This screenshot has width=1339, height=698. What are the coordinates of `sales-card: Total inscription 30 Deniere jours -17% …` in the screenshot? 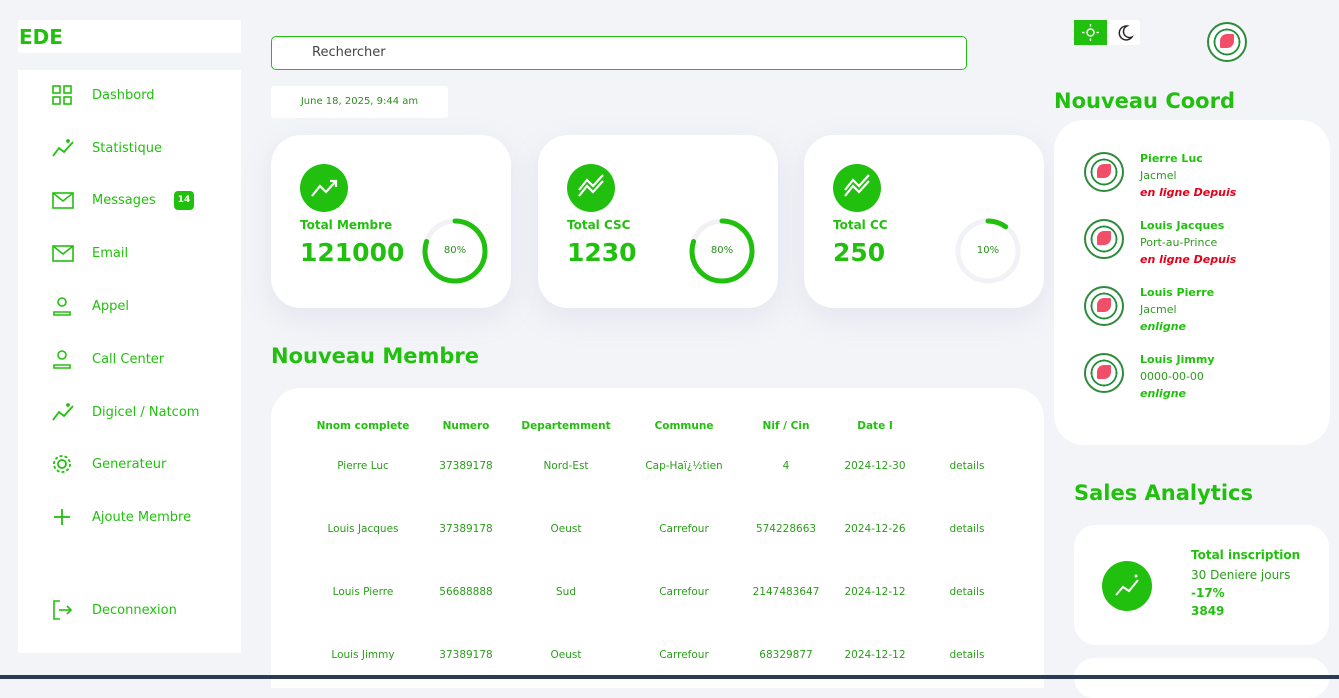 It's located at (1201, 585).